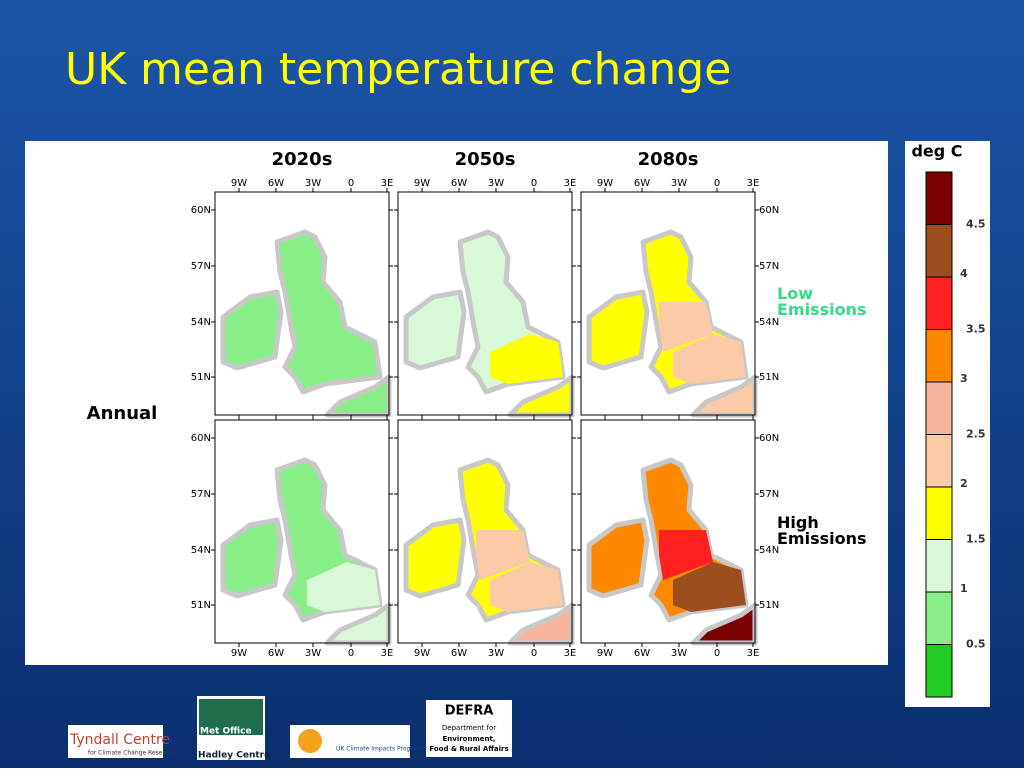 This screenshot has width=1024, height=772. I want to click on colorbar-label: 4, so click(964, 273).